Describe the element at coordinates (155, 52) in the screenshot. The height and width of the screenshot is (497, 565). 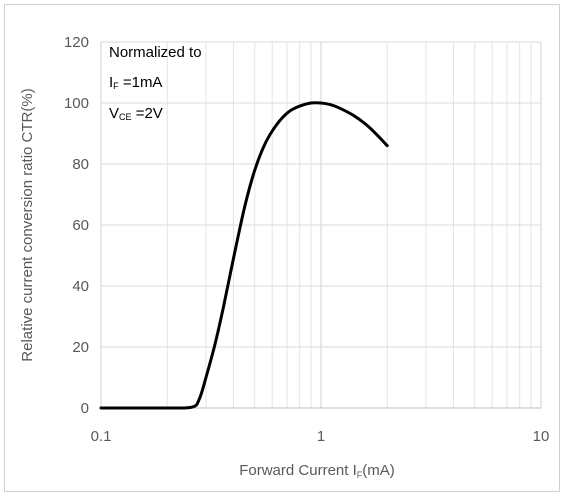
I see `annotation-line-1: Normalized to` at that location.